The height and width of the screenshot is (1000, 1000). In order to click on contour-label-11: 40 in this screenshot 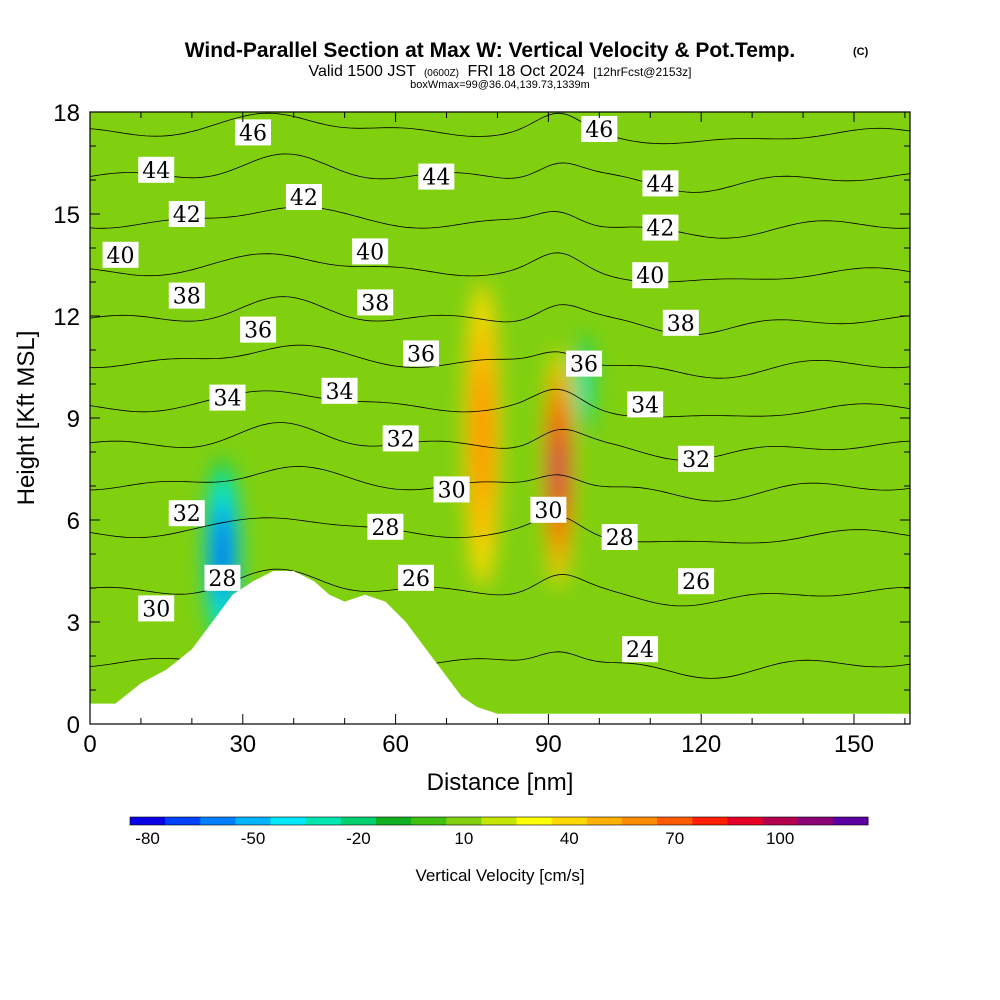, I will do `click(370, 251)`.